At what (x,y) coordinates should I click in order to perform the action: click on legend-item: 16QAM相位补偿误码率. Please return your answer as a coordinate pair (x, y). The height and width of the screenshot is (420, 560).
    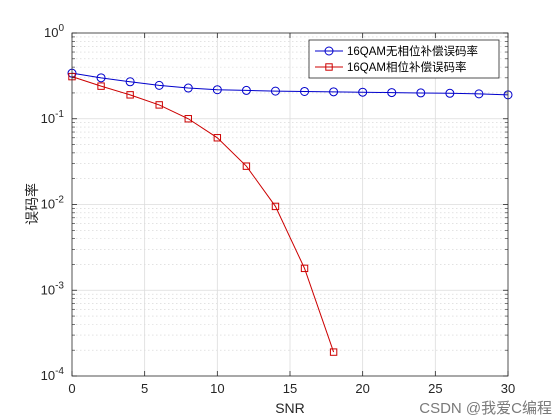
    Looking at the image, I should click on (391, 67).